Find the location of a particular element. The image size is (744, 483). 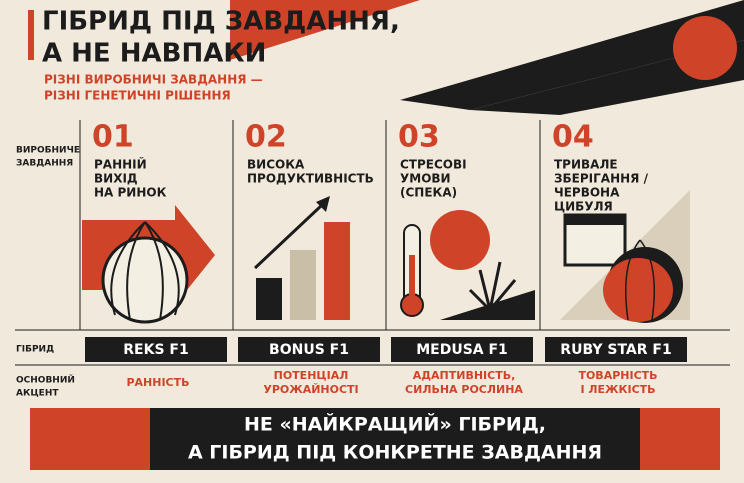

subtitle: РІЗНІ ГЕНЕТИЧНІ РІШЕННЯ is located at coordinates (137, 96).